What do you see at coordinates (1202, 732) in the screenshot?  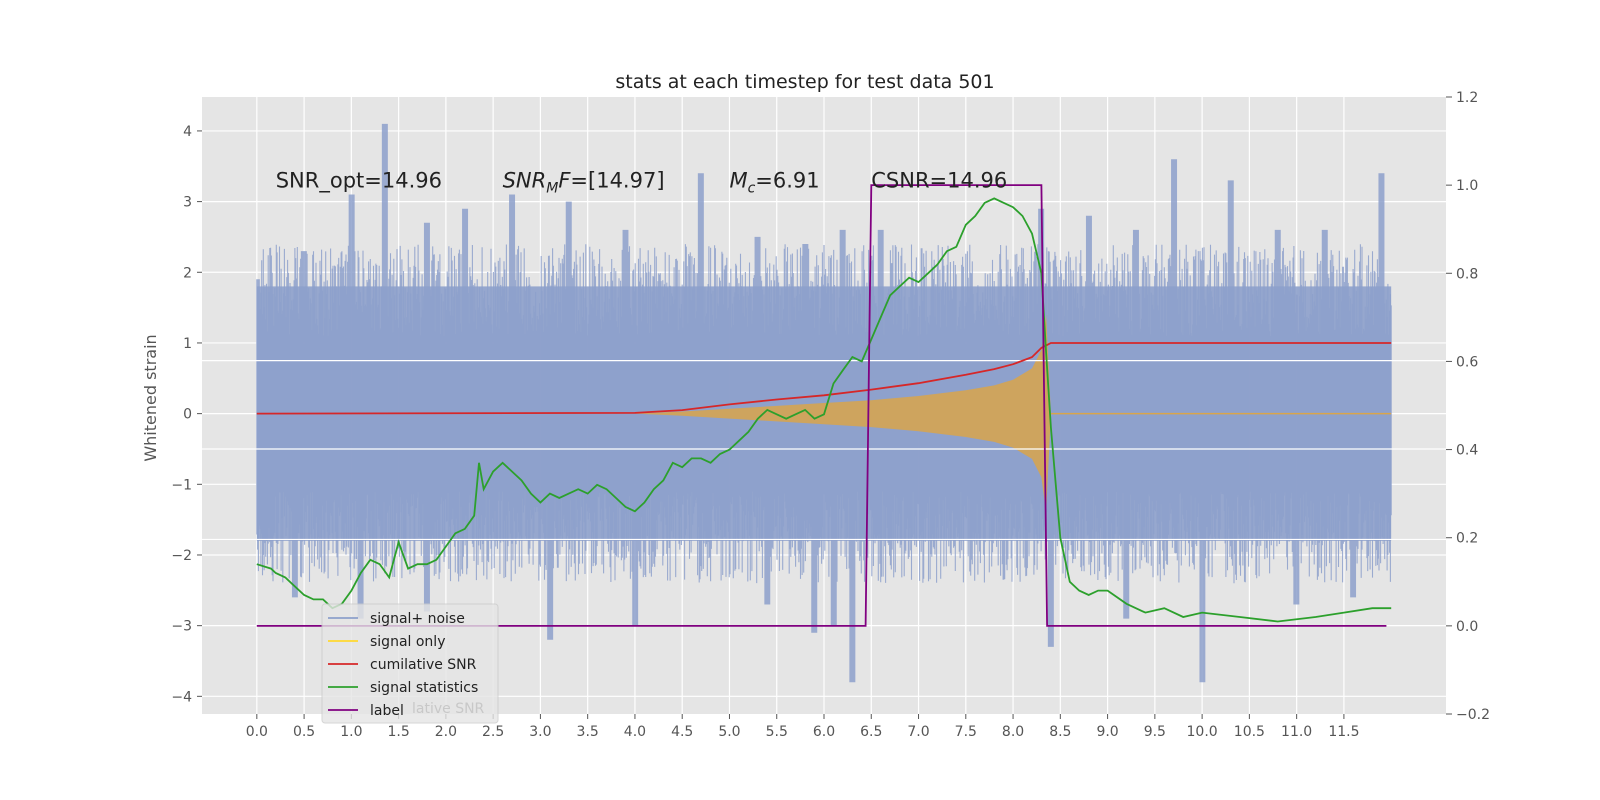 I see `x-tick-label: 10.0` at bounding box center [1202, 732].